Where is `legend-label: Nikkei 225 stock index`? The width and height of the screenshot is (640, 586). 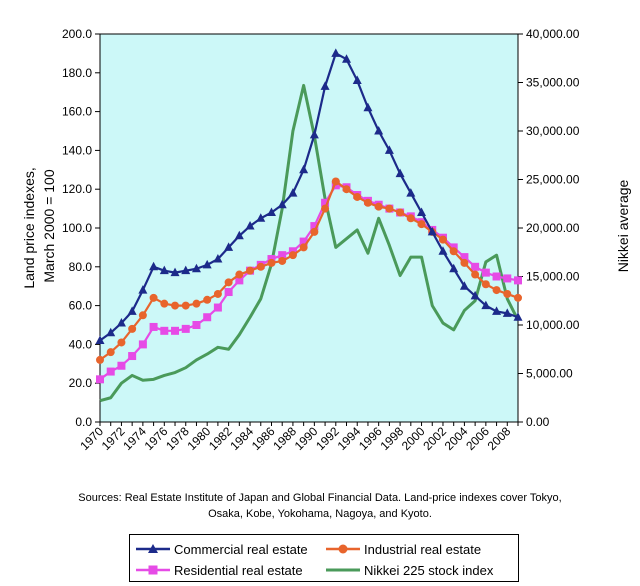
legend-label: Nikkei 225 stock index is located at coordinates (429, 570).